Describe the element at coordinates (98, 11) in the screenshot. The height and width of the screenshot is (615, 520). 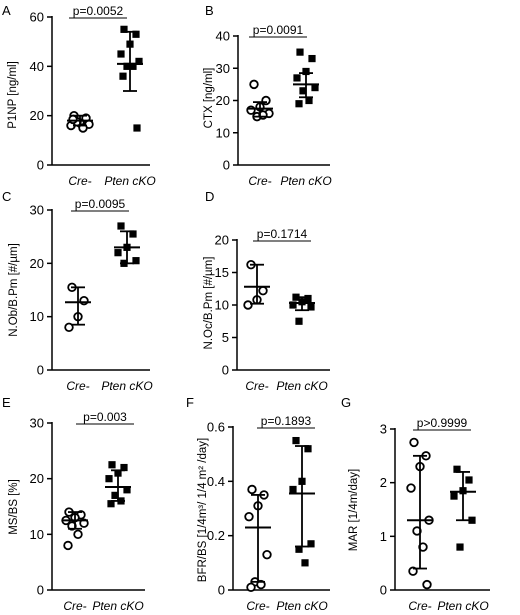
I see `p-value-label: p=0.0052` at that location.